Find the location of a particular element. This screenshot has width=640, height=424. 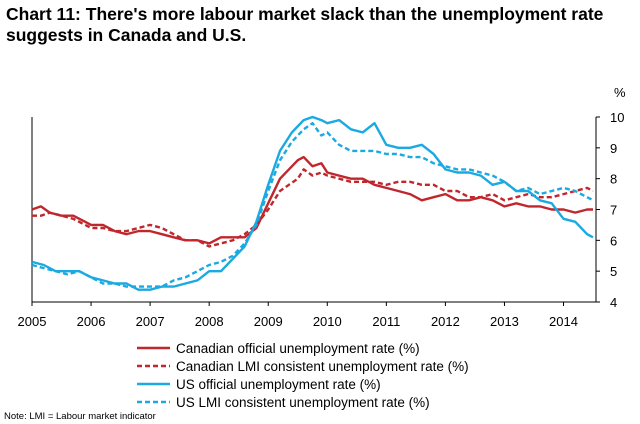

y-tick-label: 5 is located at coordinates (613, 271).